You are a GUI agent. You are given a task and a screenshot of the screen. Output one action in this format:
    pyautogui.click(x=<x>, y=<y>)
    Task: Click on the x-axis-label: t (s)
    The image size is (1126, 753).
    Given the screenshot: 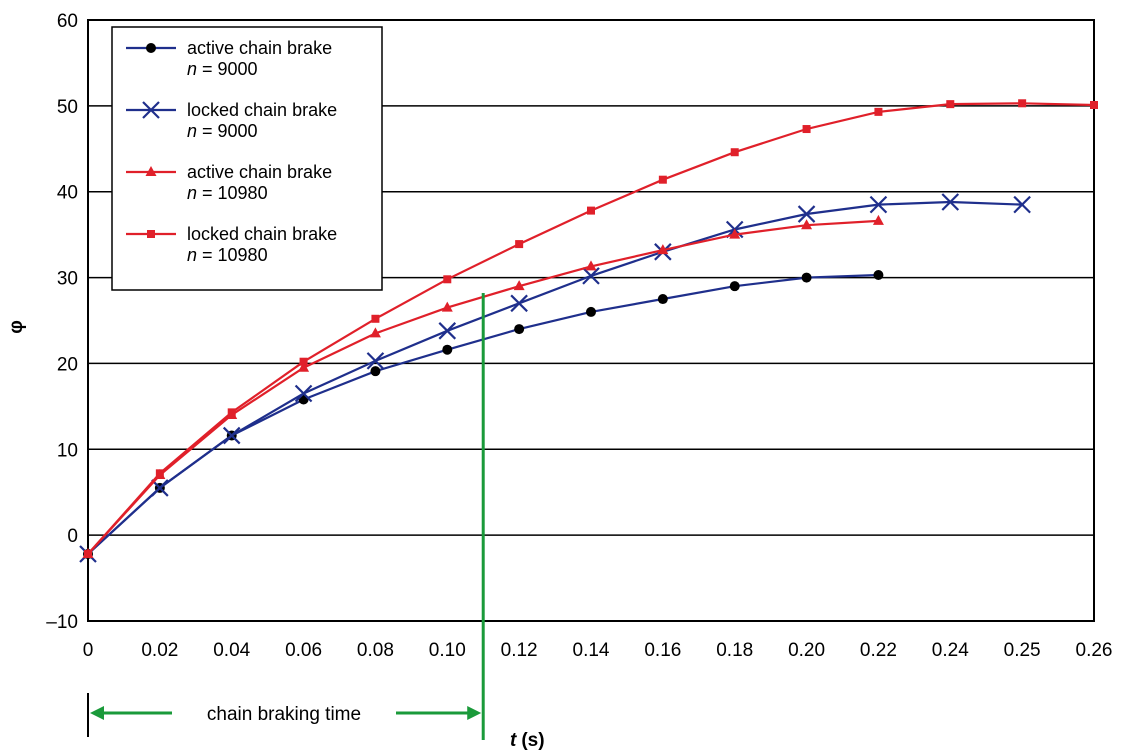 What is the action you would take?
    pyautogui.click(x=527, y=740)
    